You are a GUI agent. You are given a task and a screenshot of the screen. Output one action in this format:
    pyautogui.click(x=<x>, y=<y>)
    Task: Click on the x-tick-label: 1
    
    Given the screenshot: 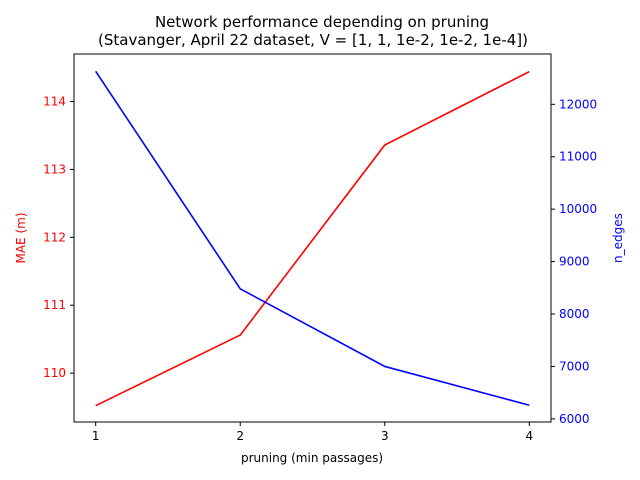 What is the action you would take?
    pyautogui.click(x=96, y=436)
    